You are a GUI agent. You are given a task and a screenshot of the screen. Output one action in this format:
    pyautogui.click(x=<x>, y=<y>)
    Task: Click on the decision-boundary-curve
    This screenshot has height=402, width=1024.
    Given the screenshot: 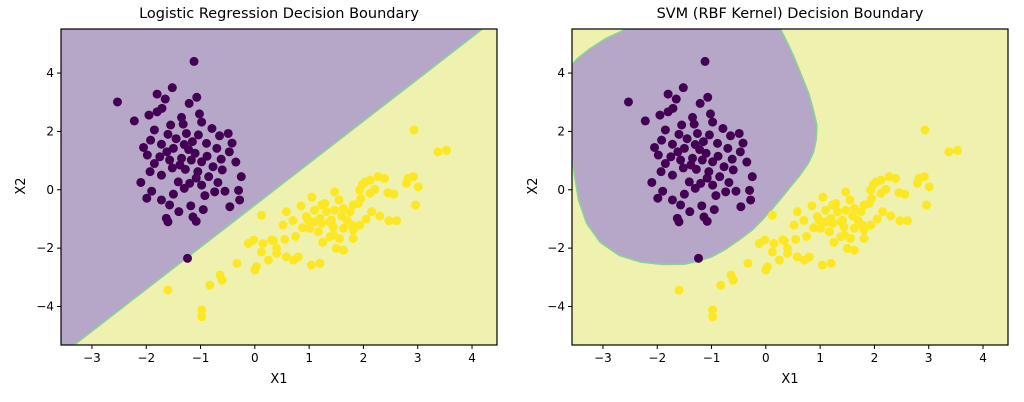 What is the action you would take?
    pyautogui.click(x=695, y=147)
    